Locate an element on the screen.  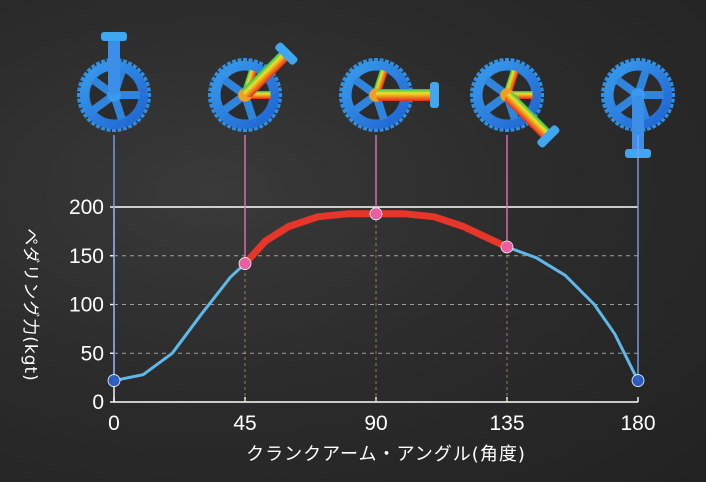
x-tick-label-135: 135 is located at coordinates (506, 423).